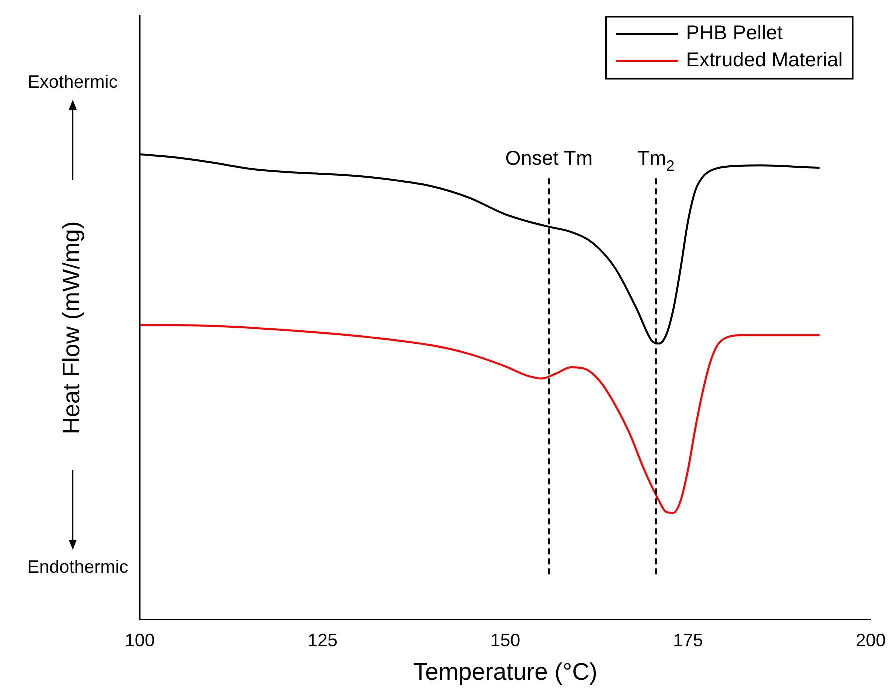 Image resolution: width=893 pixels, height=692 pixels. Describe the element at coordinates (505, 672) in the screenshot. I see `x-axis-title: Temperature (°C)` at that location.